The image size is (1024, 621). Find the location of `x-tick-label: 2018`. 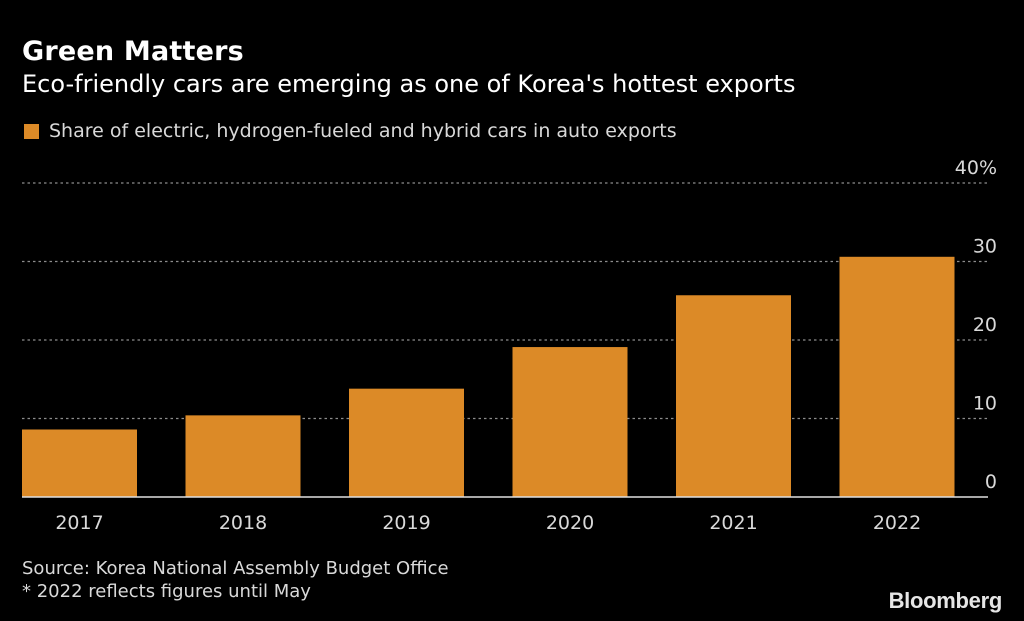

x-tick-label: 2018 is located at coordinates (243, 523).